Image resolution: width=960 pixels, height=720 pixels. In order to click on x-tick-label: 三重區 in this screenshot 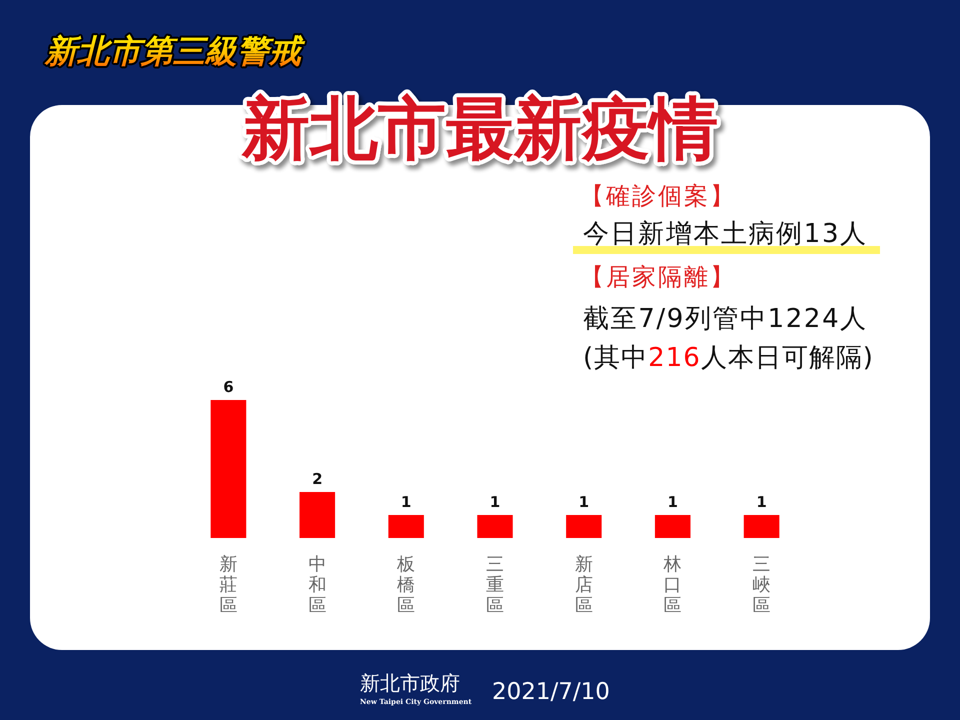, I will do `click(495, 585)`.